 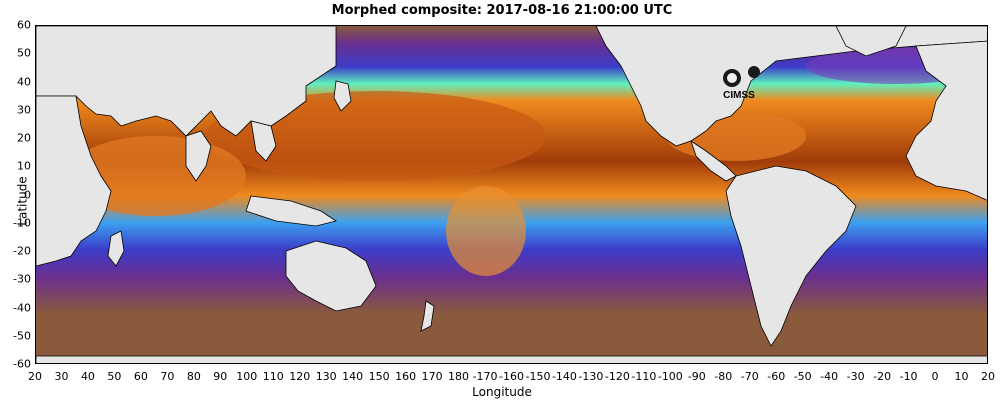 What do you see at coordinates (326, 376) in the screenshot?
I see `x-tick-label: 130` at bounding box center [326, 376].